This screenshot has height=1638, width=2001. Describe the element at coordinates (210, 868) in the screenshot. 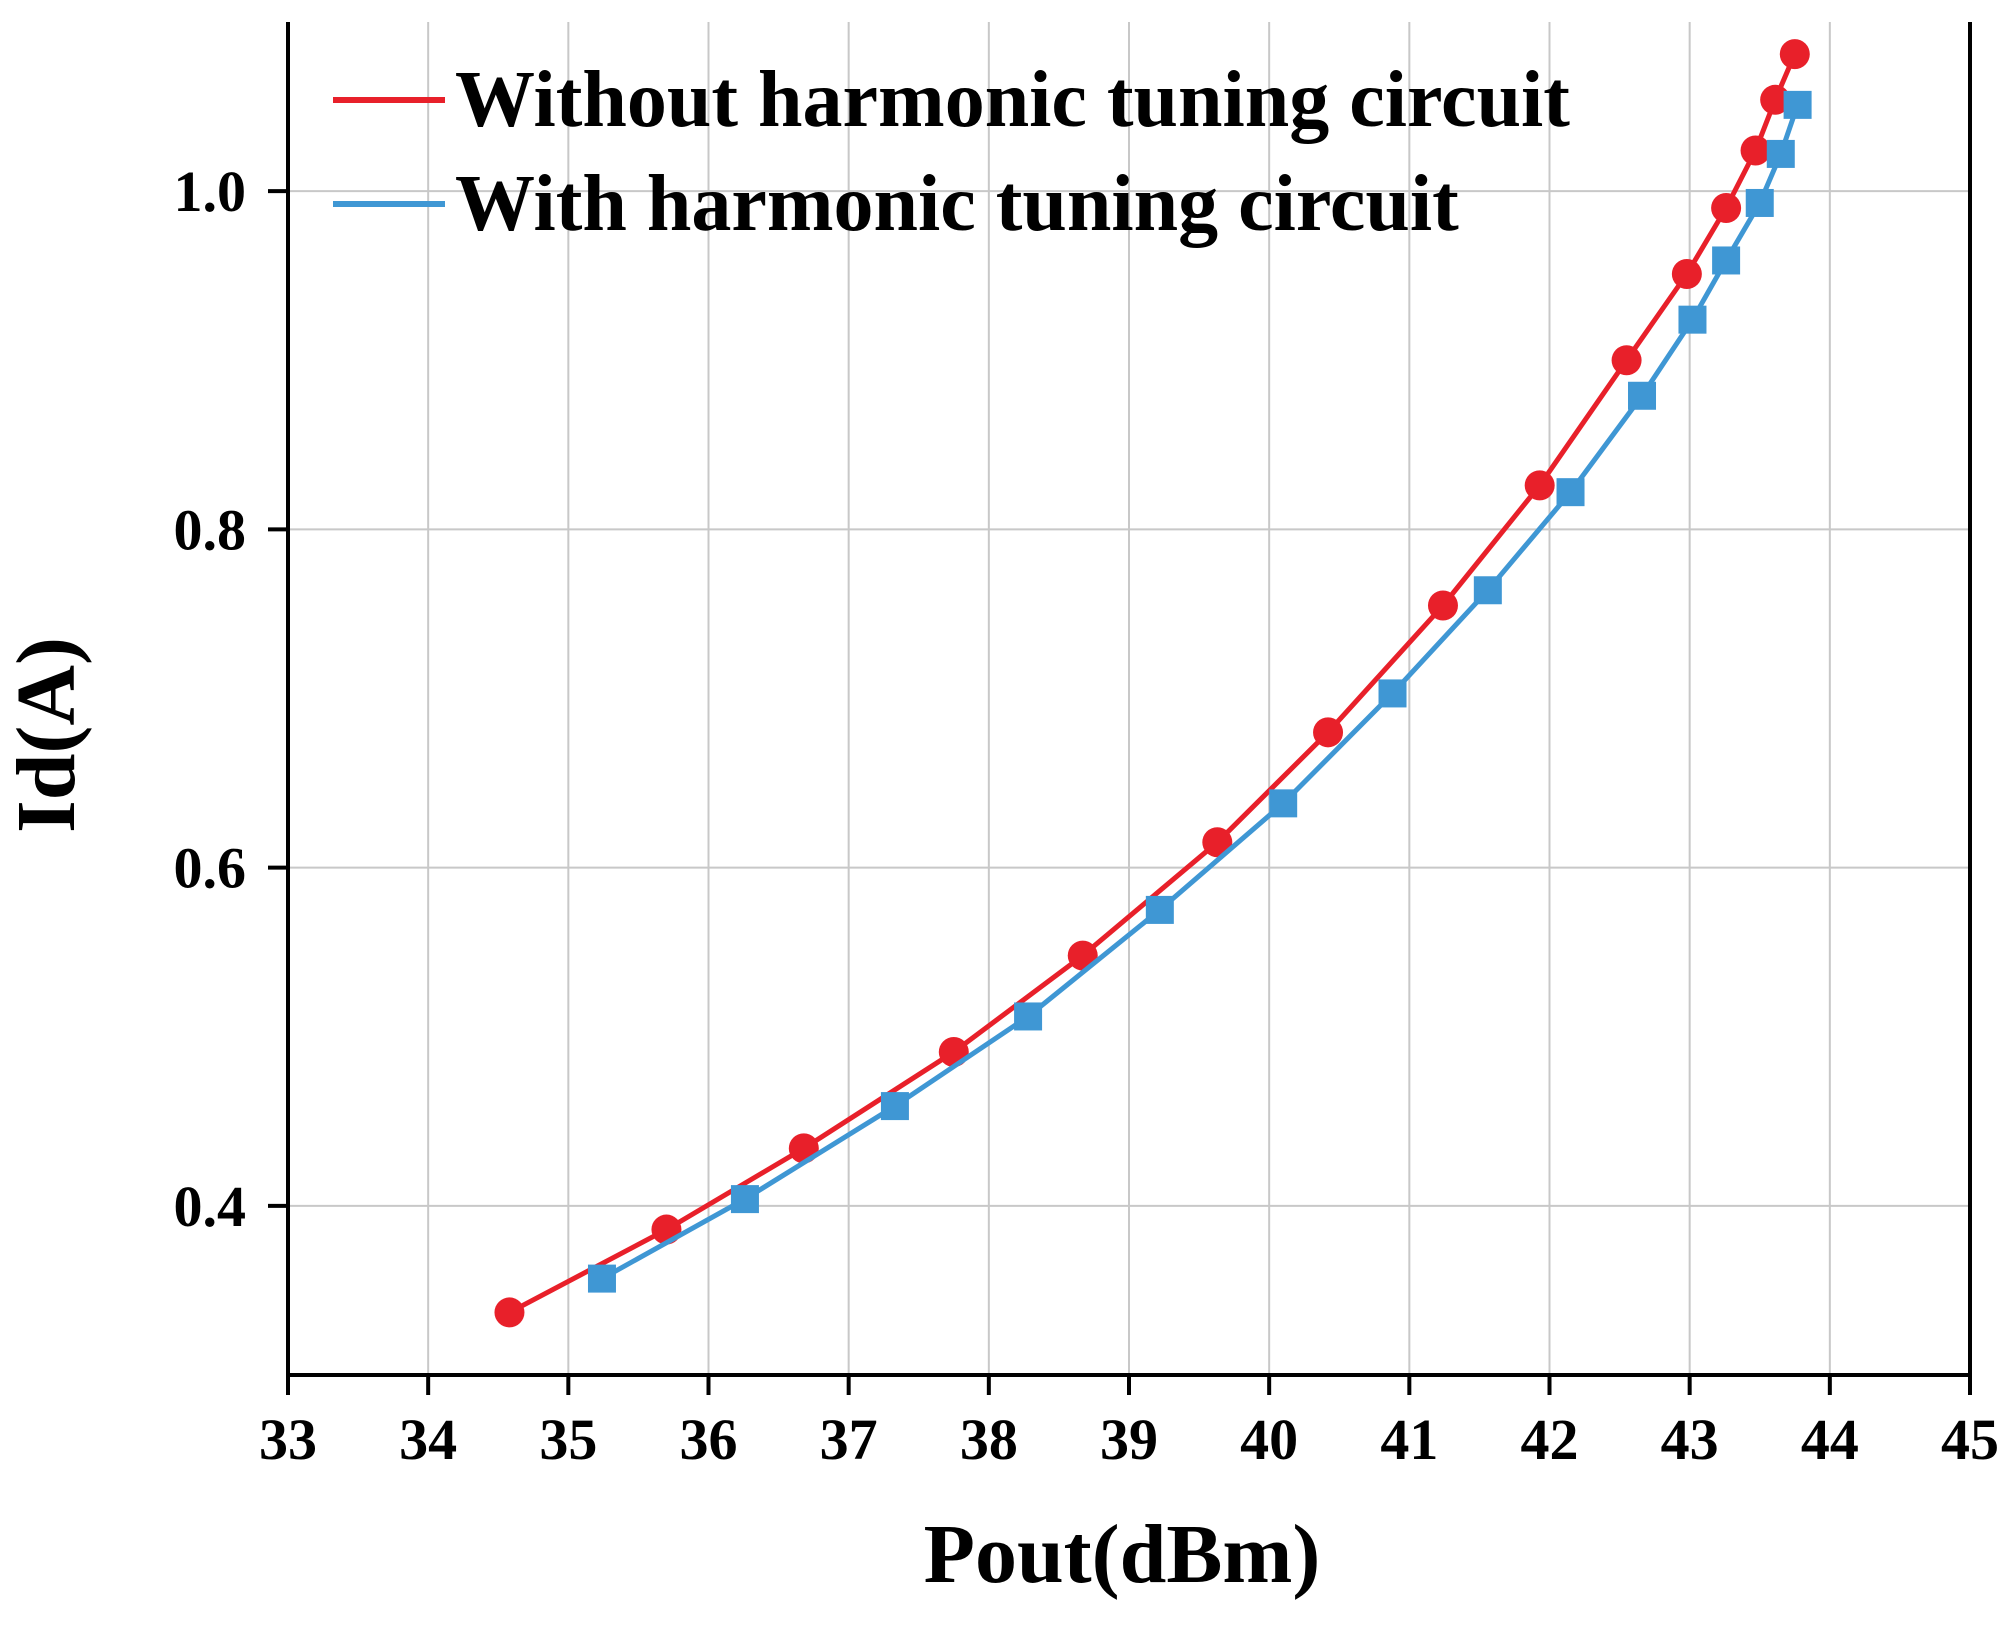

I see `y-tick-label: 0.6` at that location.